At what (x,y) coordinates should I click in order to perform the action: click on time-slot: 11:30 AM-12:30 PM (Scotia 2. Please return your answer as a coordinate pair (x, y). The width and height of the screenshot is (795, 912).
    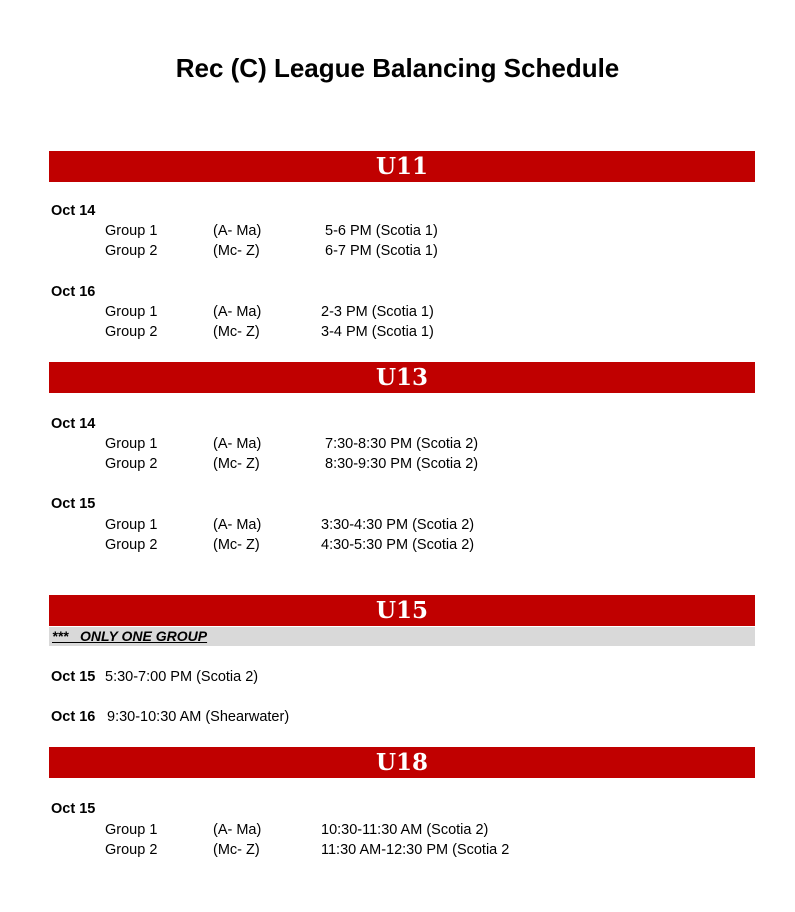
    Looking at the image, I should click on (415, 850).